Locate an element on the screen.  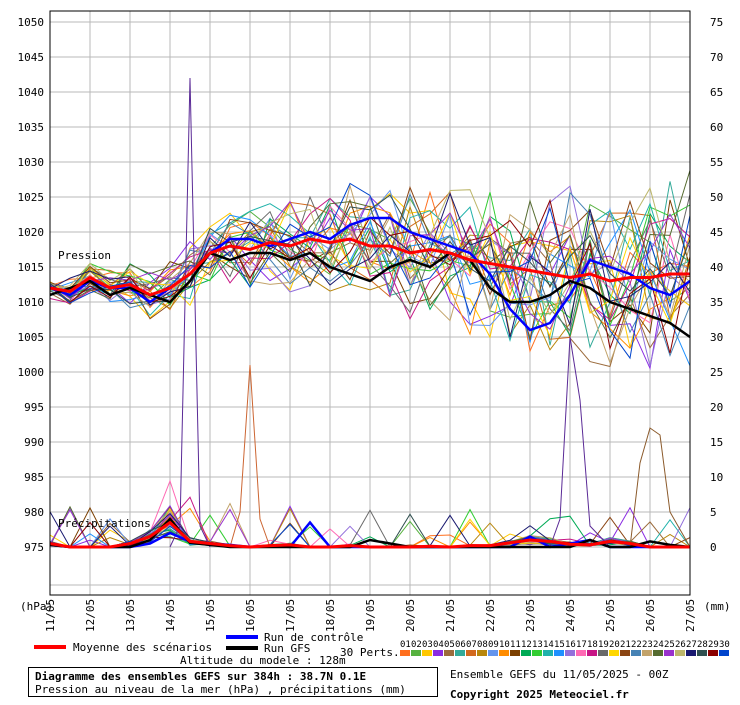
left-tick-label: 990 is located at coordinates (34, 442).